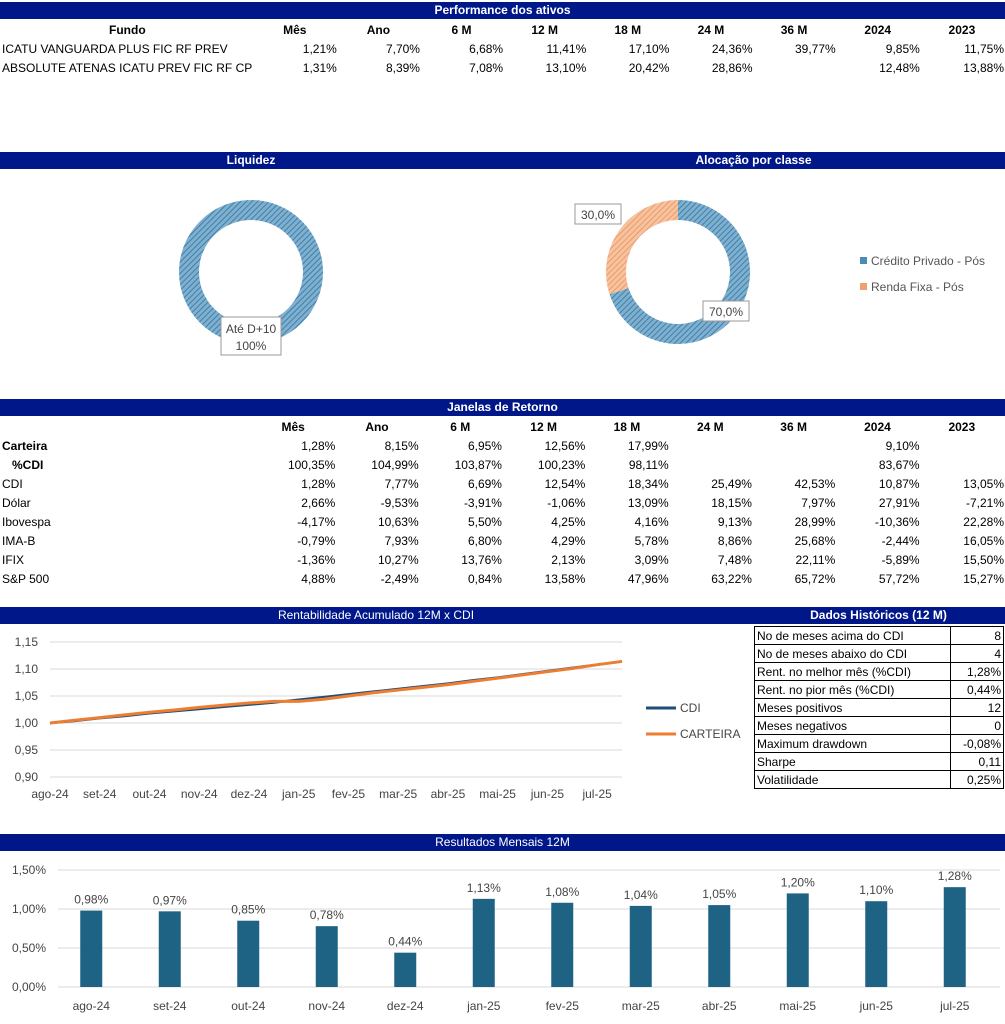 This screenshot has height=1024, width=1005. What do you see at coordinates (797, 1006) in the screenshot?
I see `bar-chart-xtick: mai-25` at bounding box center [797, 1006].